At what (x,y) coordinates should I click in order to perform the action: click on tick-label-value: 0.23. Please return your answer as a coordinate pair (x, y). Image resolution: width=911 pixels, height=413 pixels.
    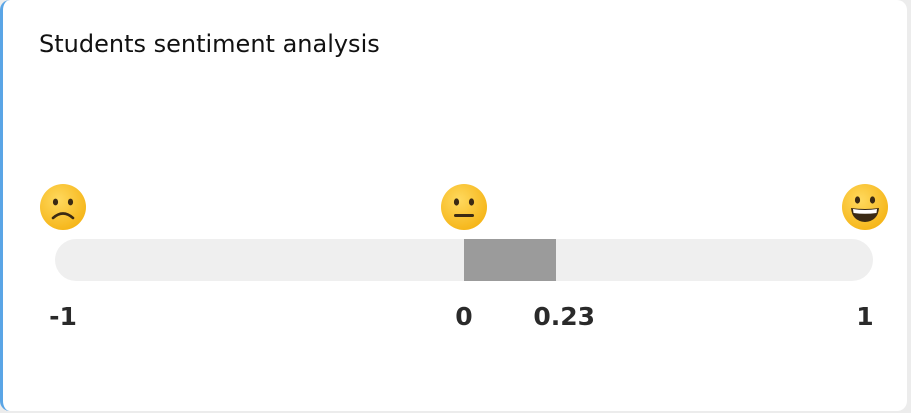
    Looking at the image, I should click on (564, 316).